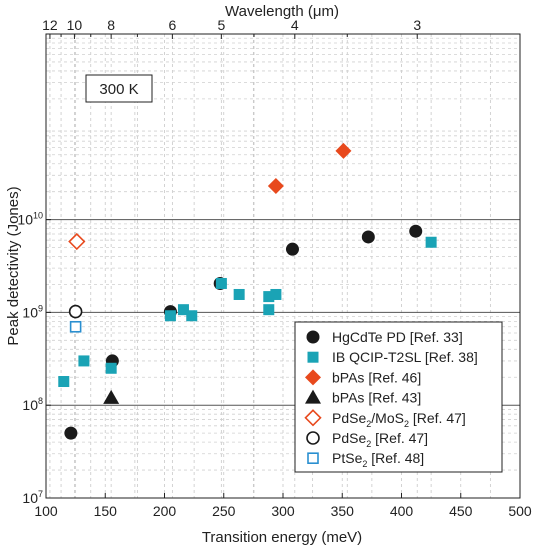  What do you see at coordinates (75, 25) in the screenshot?
I see `top-tick-label: 10` at bounding box center [75, 25].